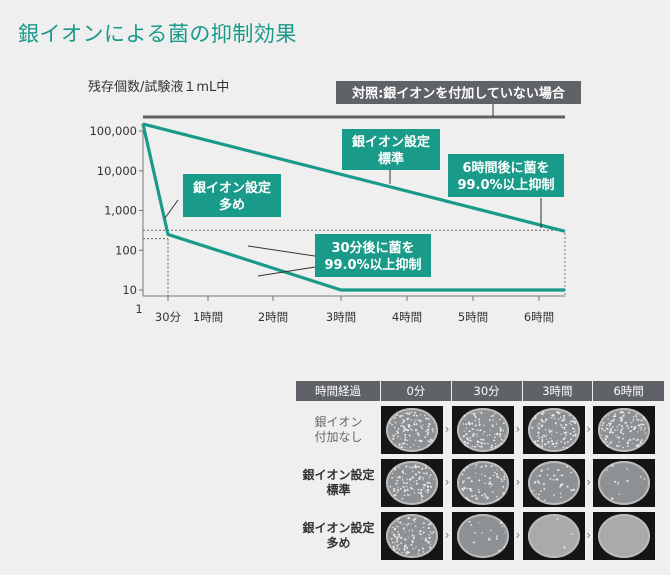 The width and height of the screenshot is (670, 575). I want to click on x-tick-label: 2時間, so click(273, 317).